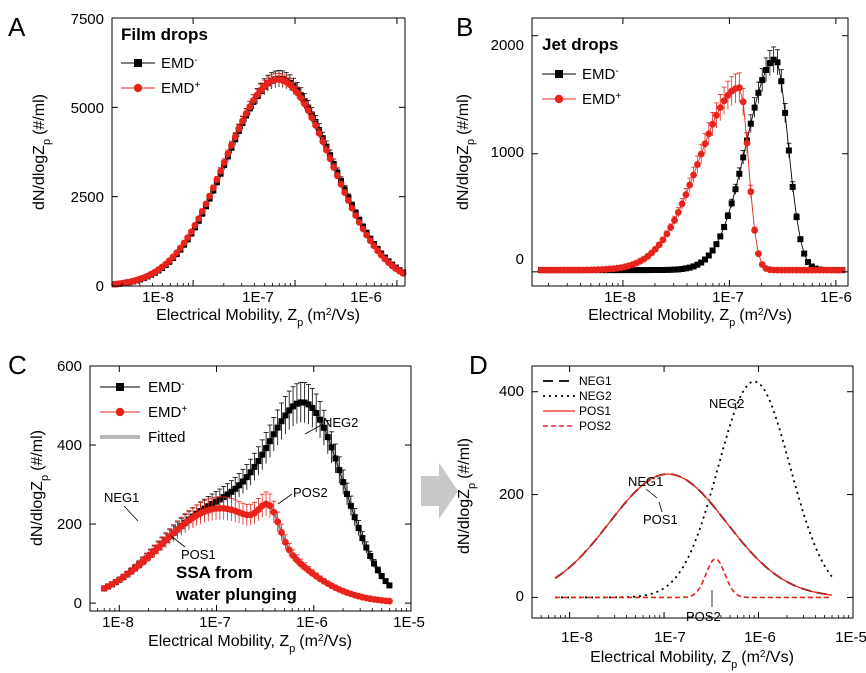 The image size is (866, 673). Describe the element at coordinates (520, 259) in the screenshot. I see `panel-b-ytick-label: 0` at that location.